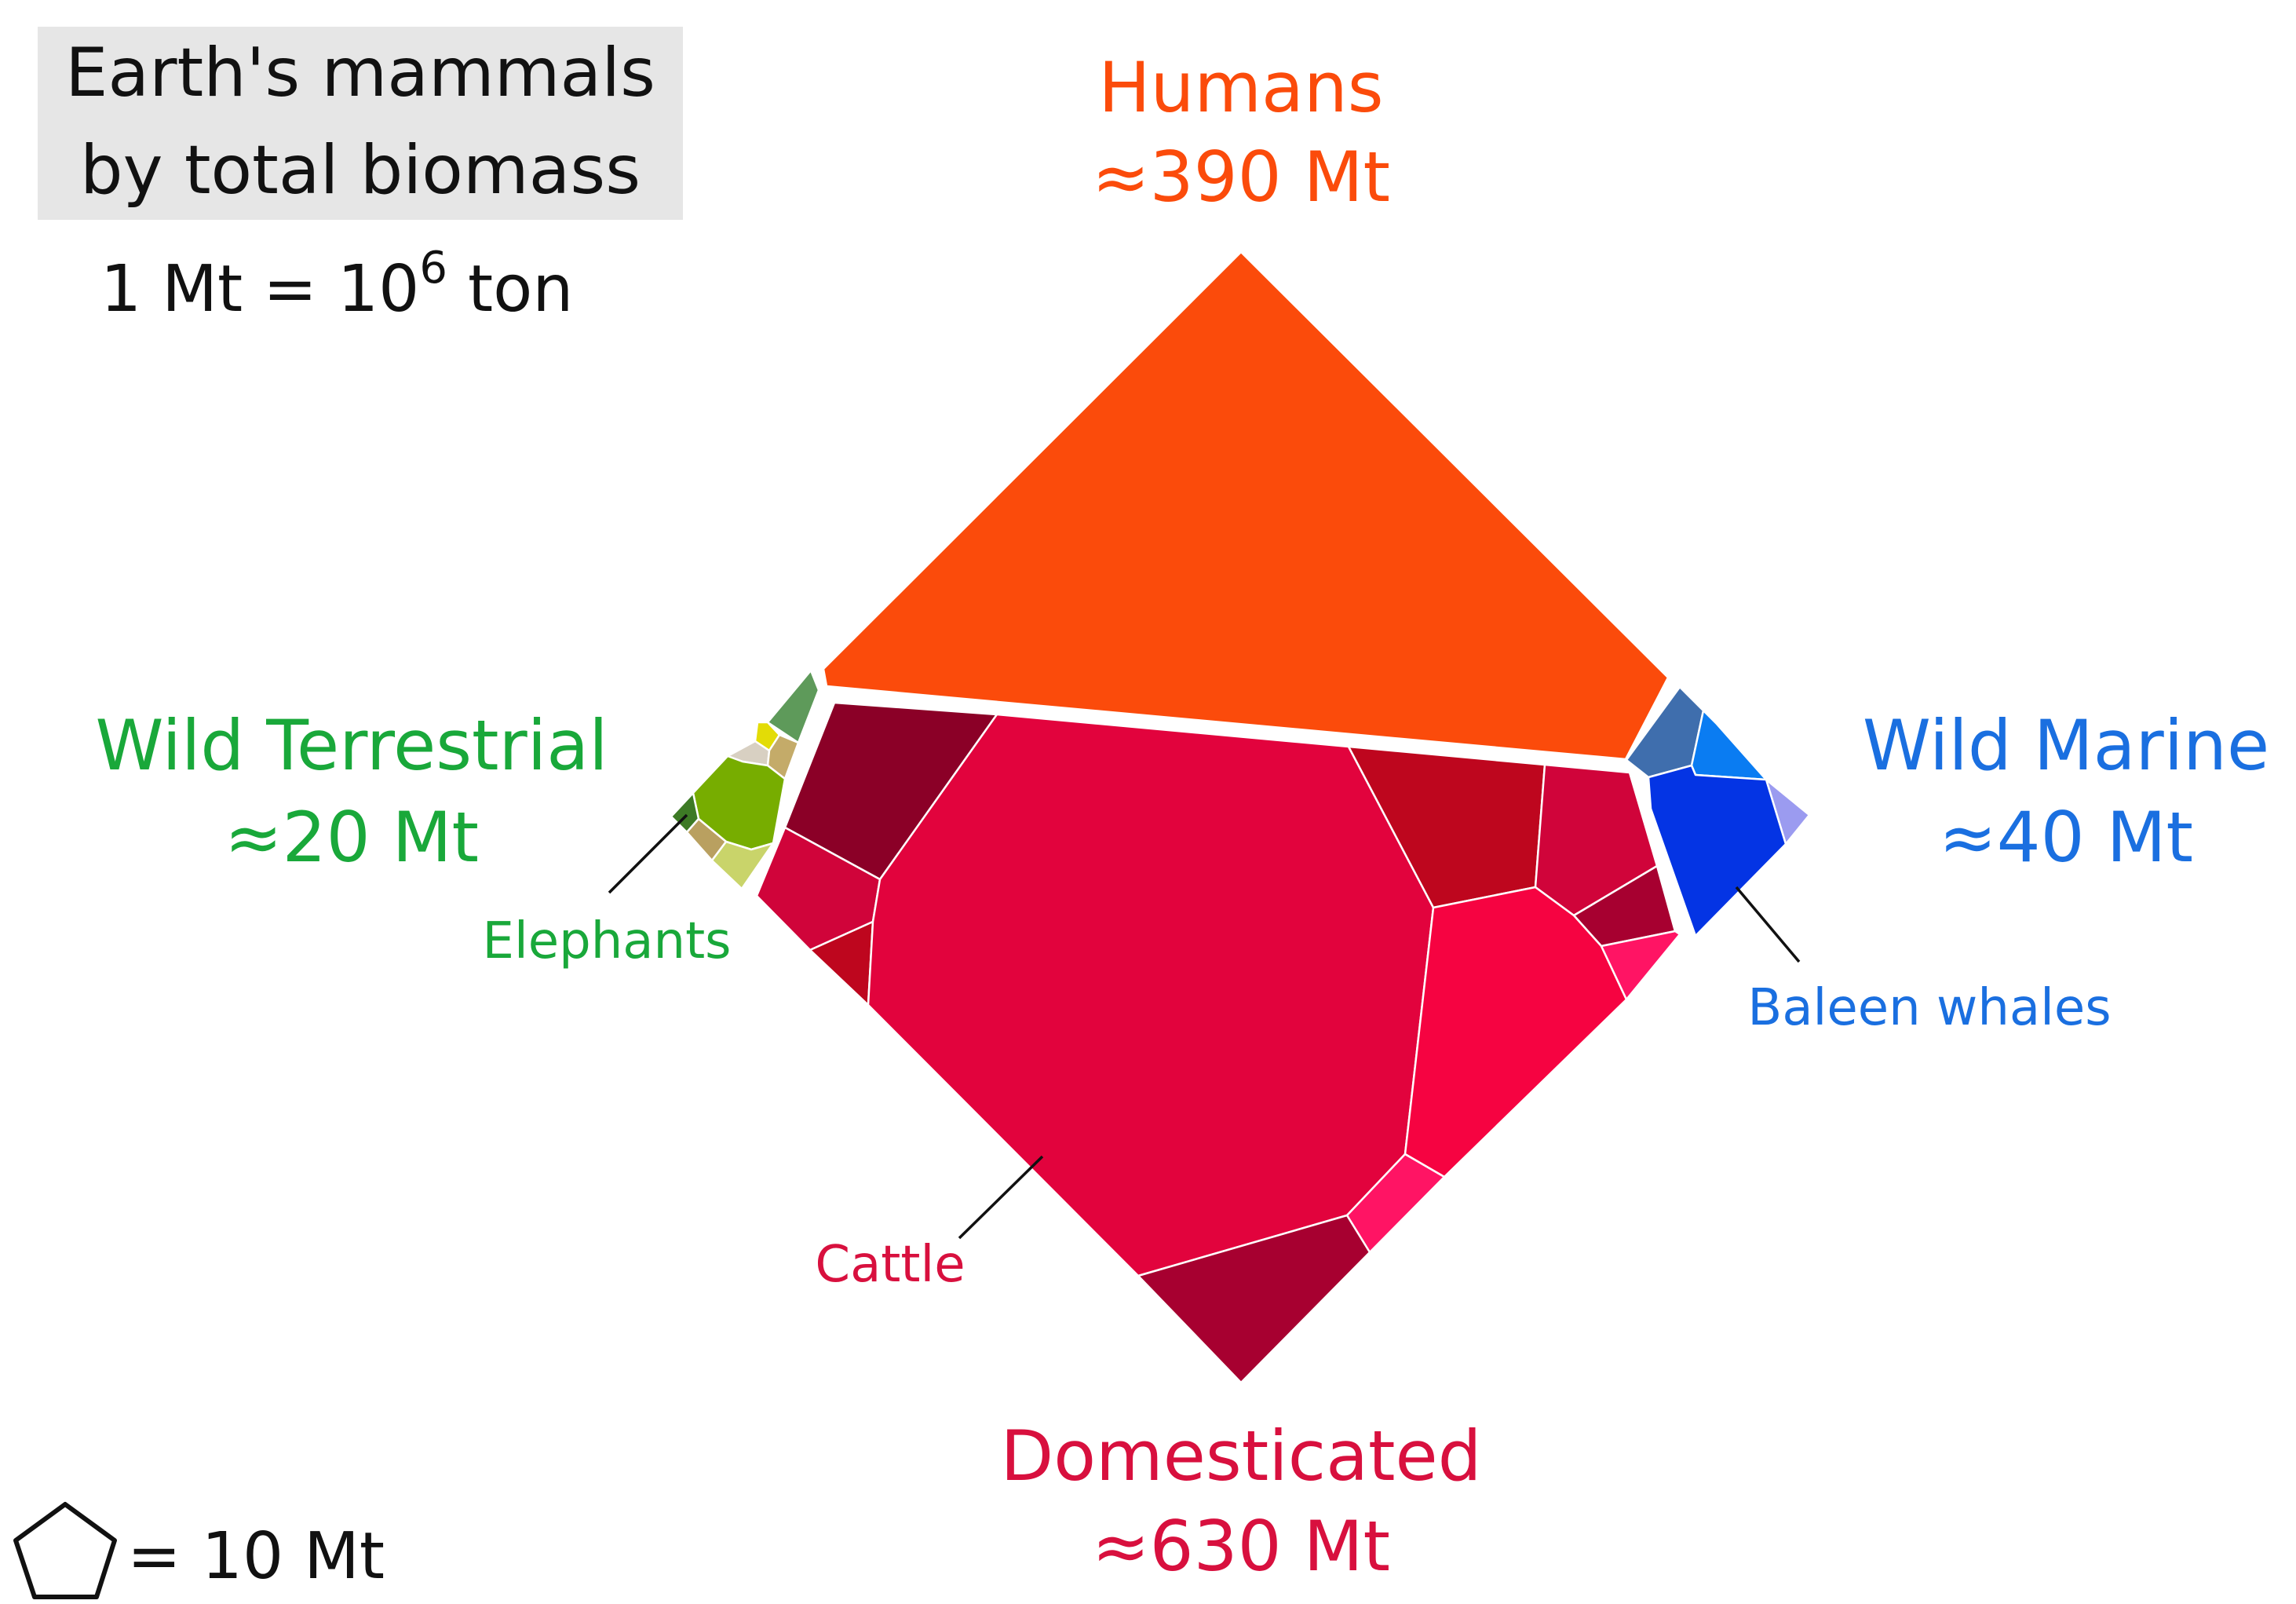 Image resolution: width=2296 pixels, height=1604 pixels. Describe the element at coordinates (360, 170) in the screenshot. I see `title-line-2: by total biomass` at that location.